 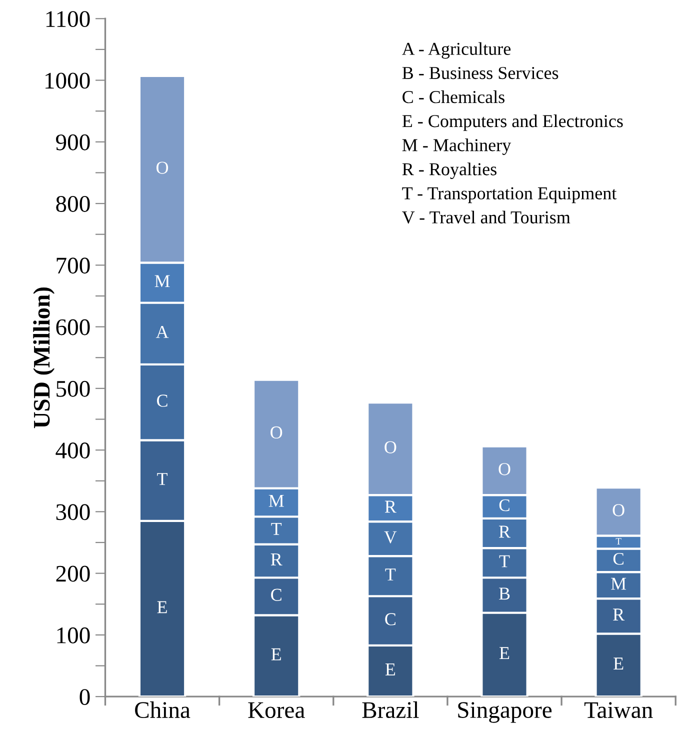 I want to click on y-tick-label: 800, so click(x=73, y=204).